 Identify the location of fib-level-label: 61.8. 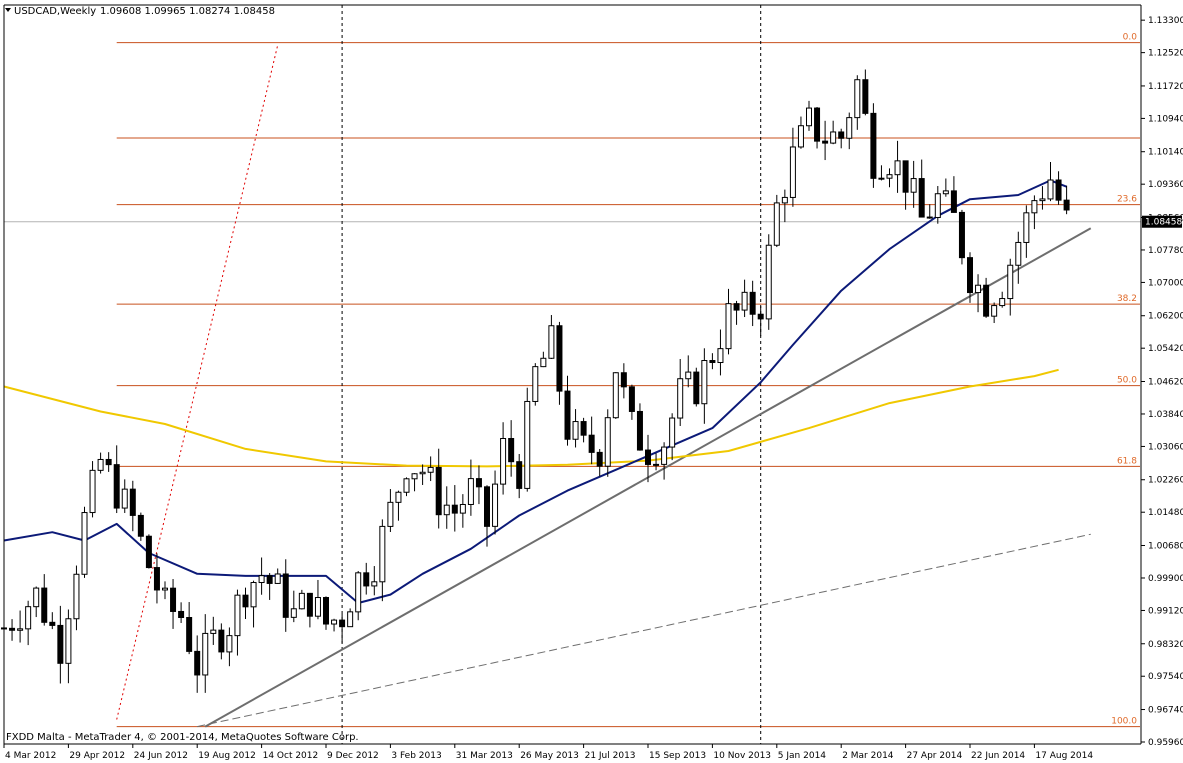
(1127, 461).